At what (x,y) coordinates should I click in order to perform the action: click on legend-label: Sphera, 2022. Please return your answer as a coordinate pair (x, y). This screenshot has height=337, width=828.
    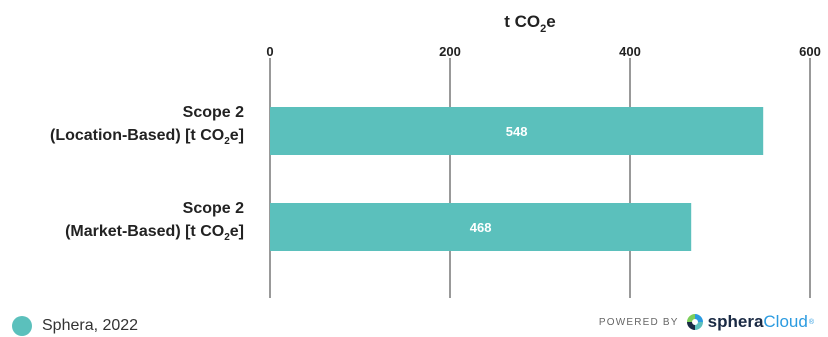
    Looking at the image, I should click on (90, 325).